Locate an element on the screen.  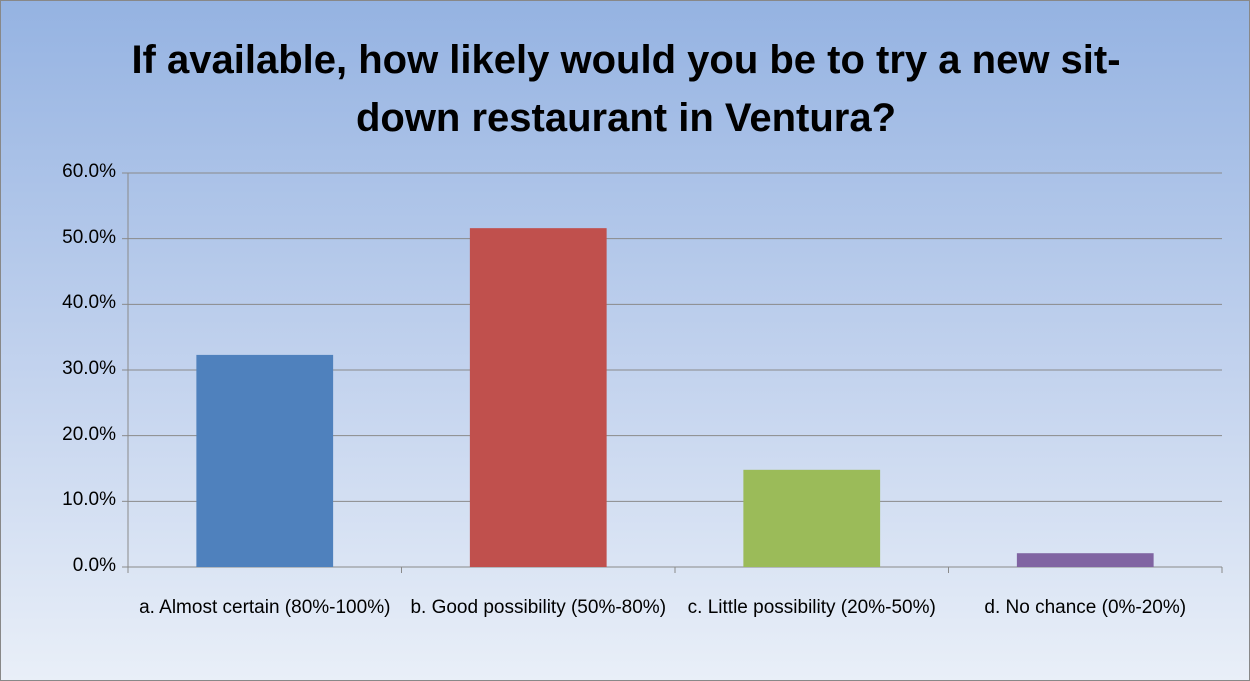
x-tick-label: d. No chance (0%-20%) is located at coordinates (1085, 607).